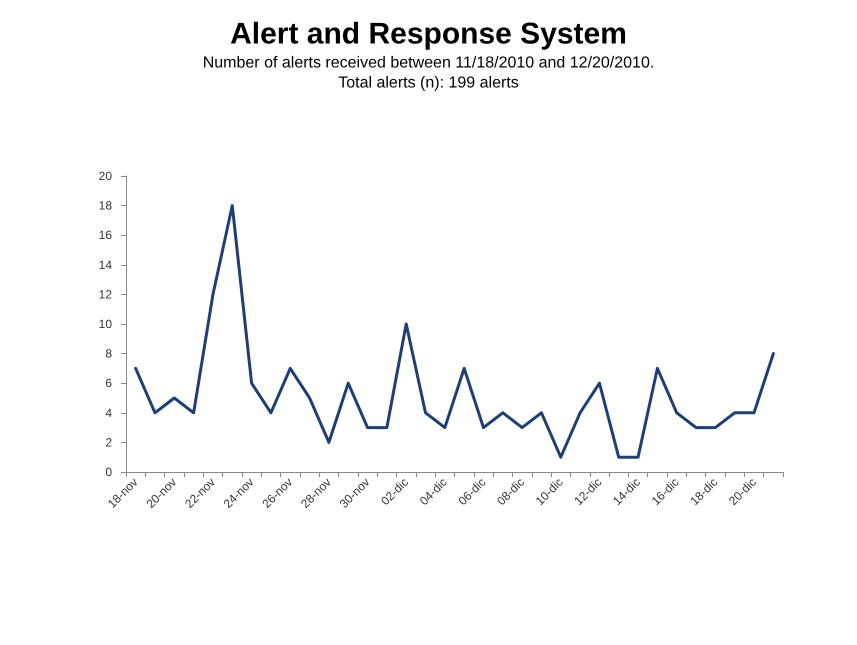  I want to click on chart-subtitle: Number of alerts received between 11/18/2010 and 12/20/2010. Total alerts (n): 199 alerts, so click(428, 73).